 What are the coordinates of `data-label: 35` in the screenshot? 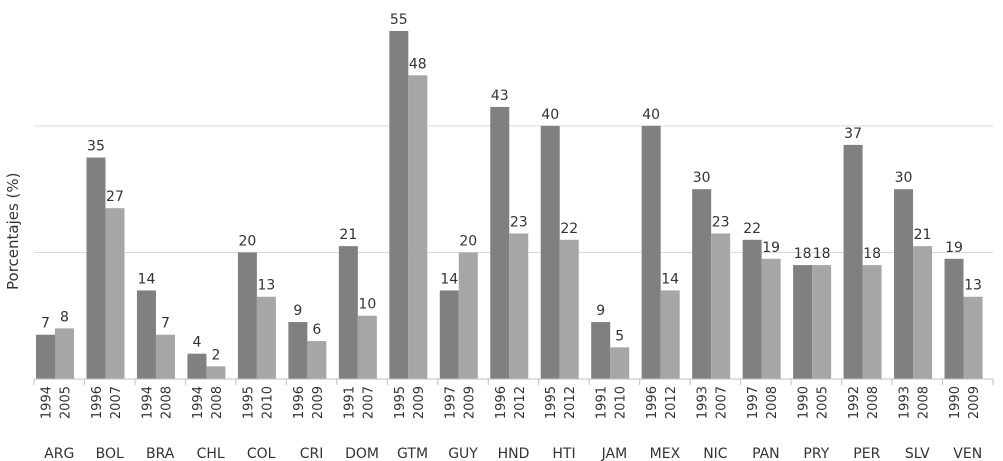 It's located at (96, 147).